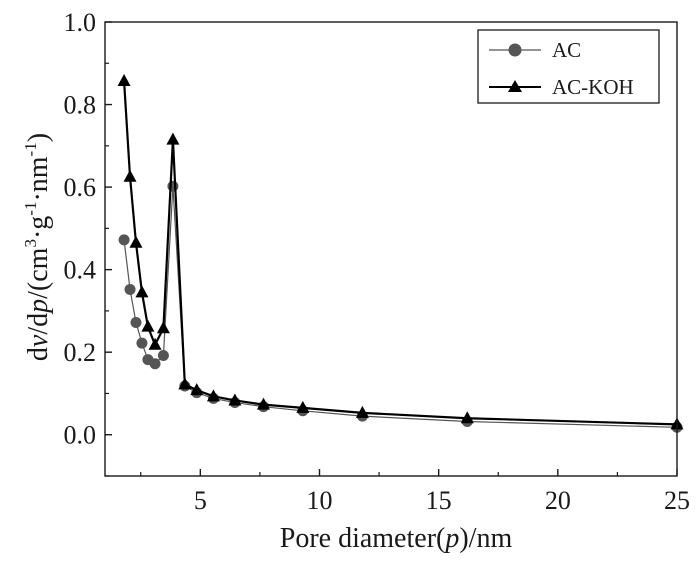  I want to click on legend: AC AC-KOH, so click(568, 66).